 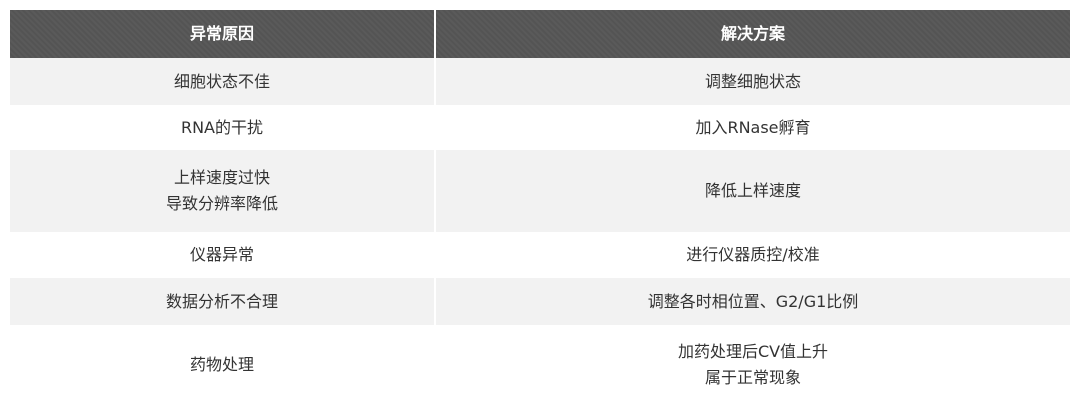 What do you see at coordinates (222, 34) in the screenshot?
I see `header-cell: 异常原因` at bounding box center [222, 34].